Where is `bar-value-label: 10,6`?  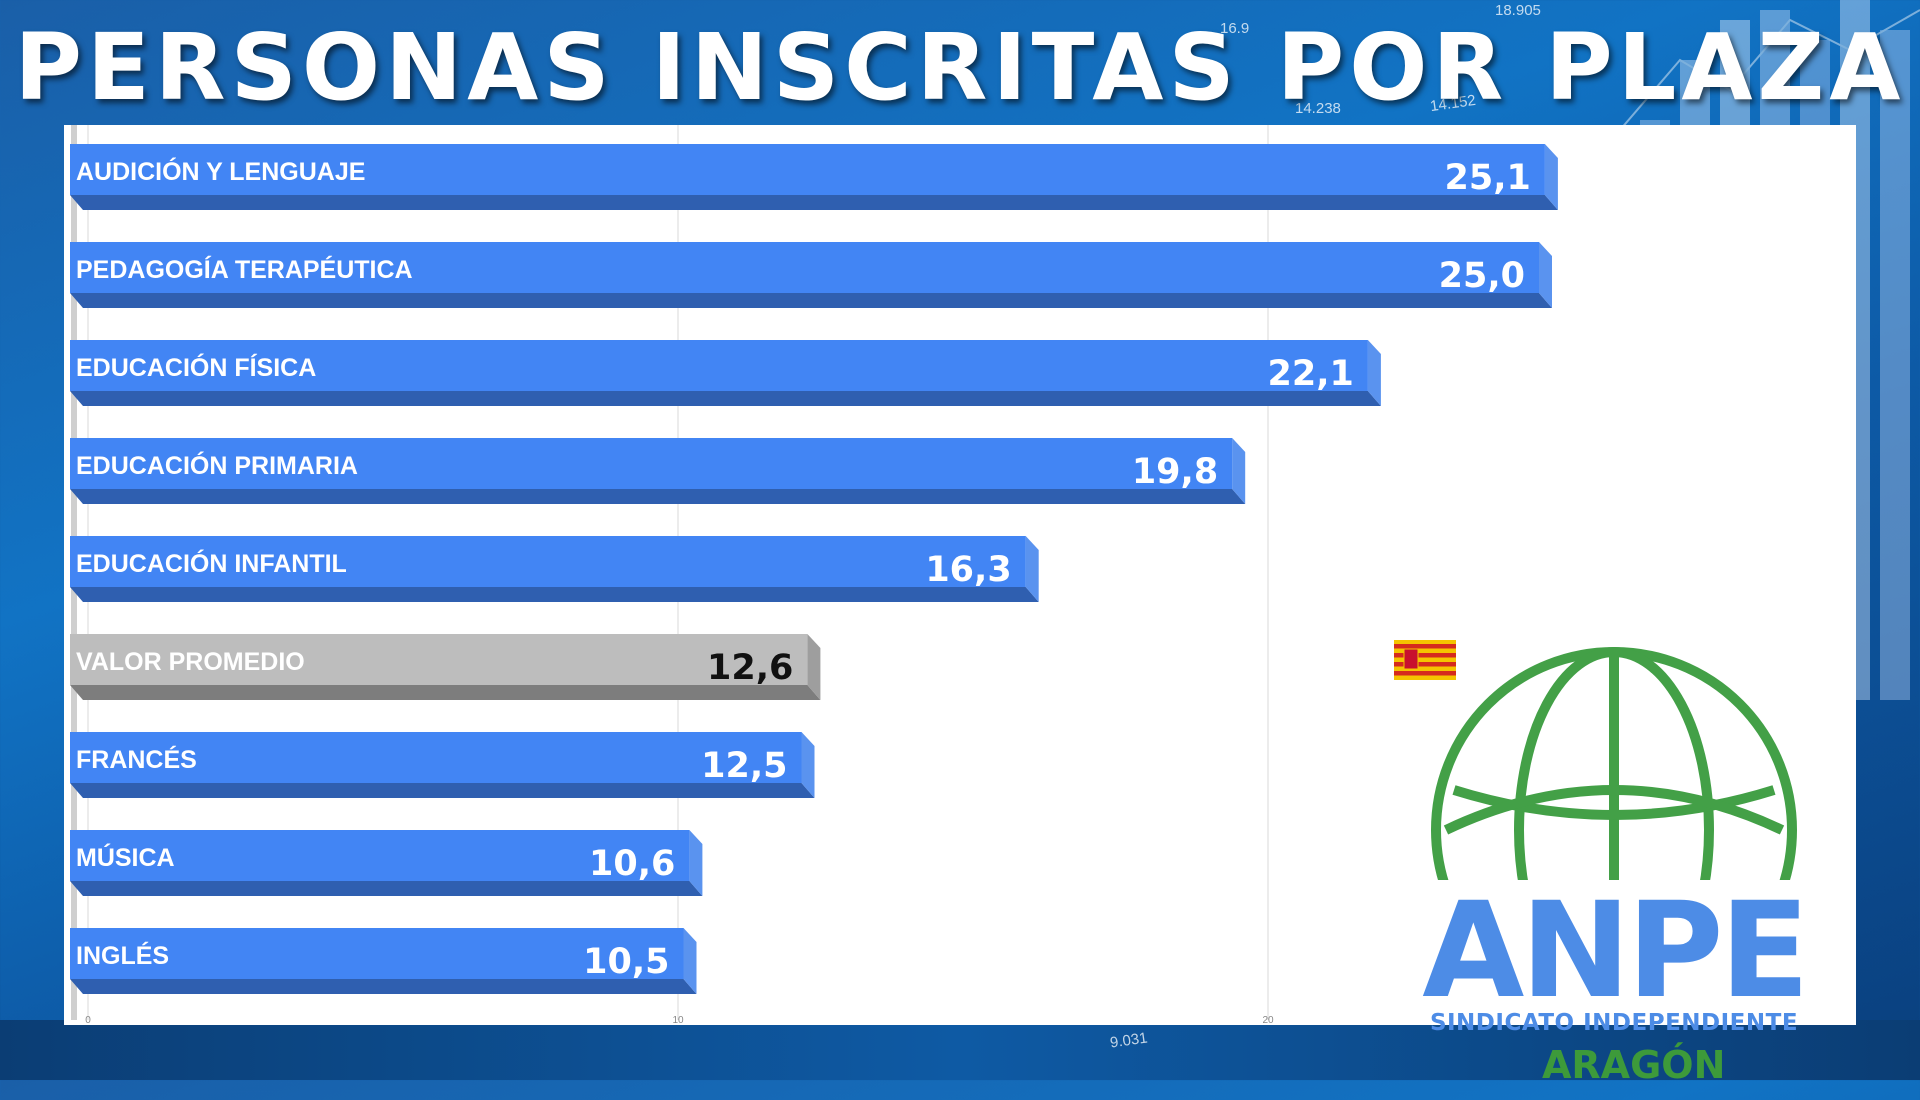
bar-value-label: 10,6 is located at coordinates (632, 864).